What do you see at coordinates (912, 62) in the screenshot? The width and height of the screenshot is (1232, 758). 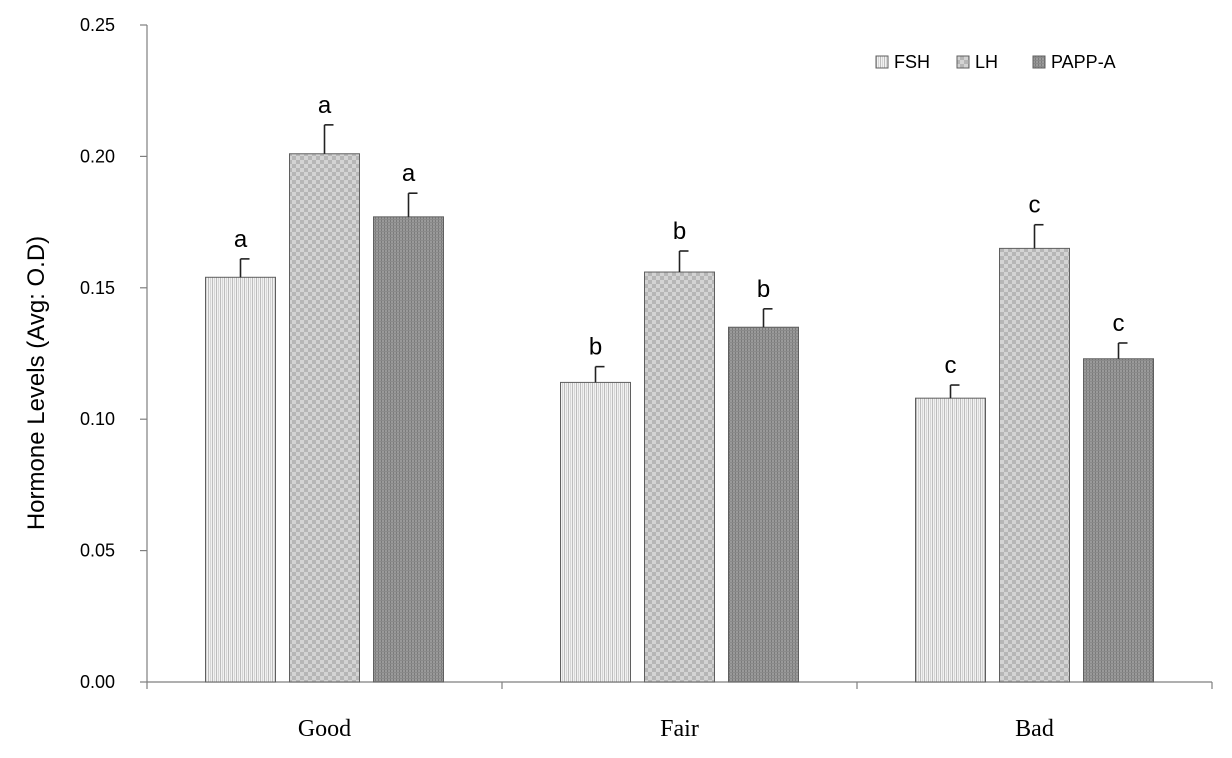 I see `legend-label: FSH` at bounding box center [912, 62].